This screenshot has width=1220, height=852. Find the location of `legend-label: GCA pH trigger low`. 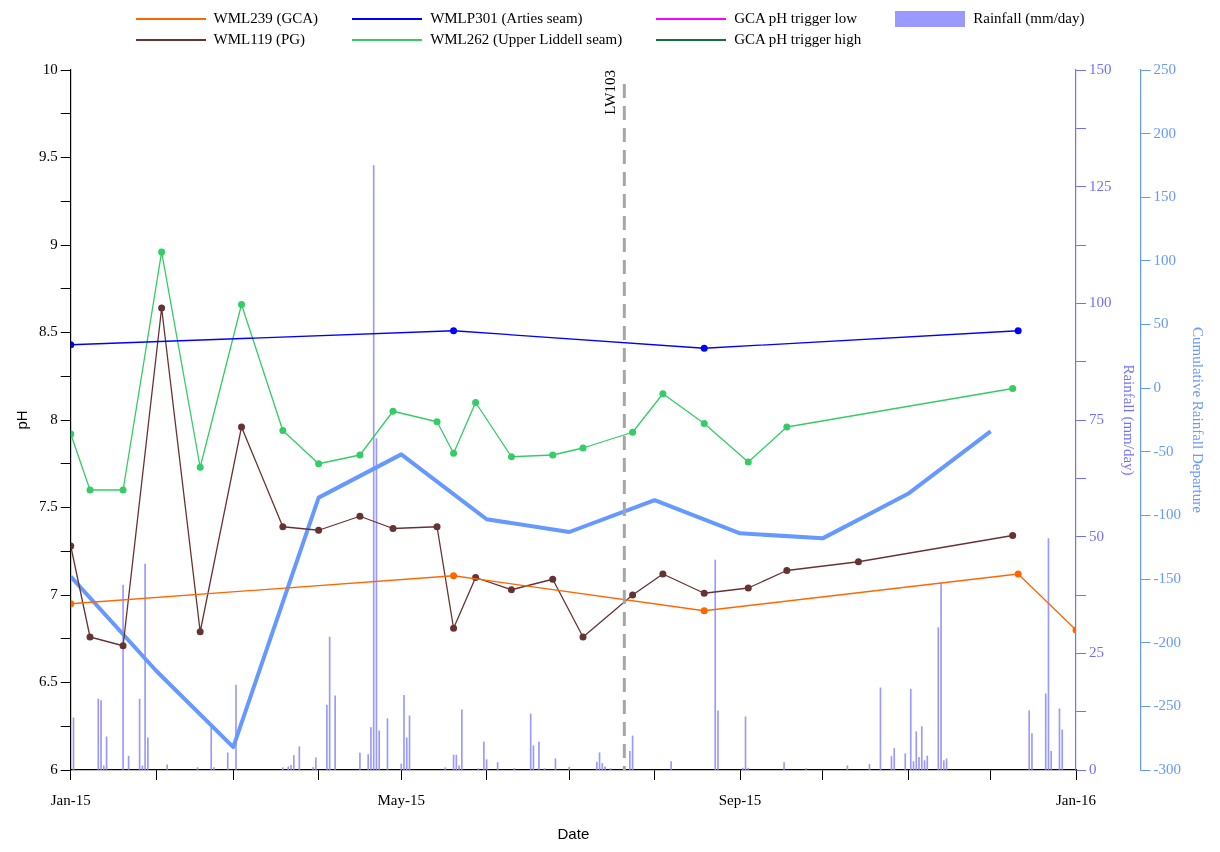

legend-label: GCA pH trigger low is located at coordinates (796, 18).